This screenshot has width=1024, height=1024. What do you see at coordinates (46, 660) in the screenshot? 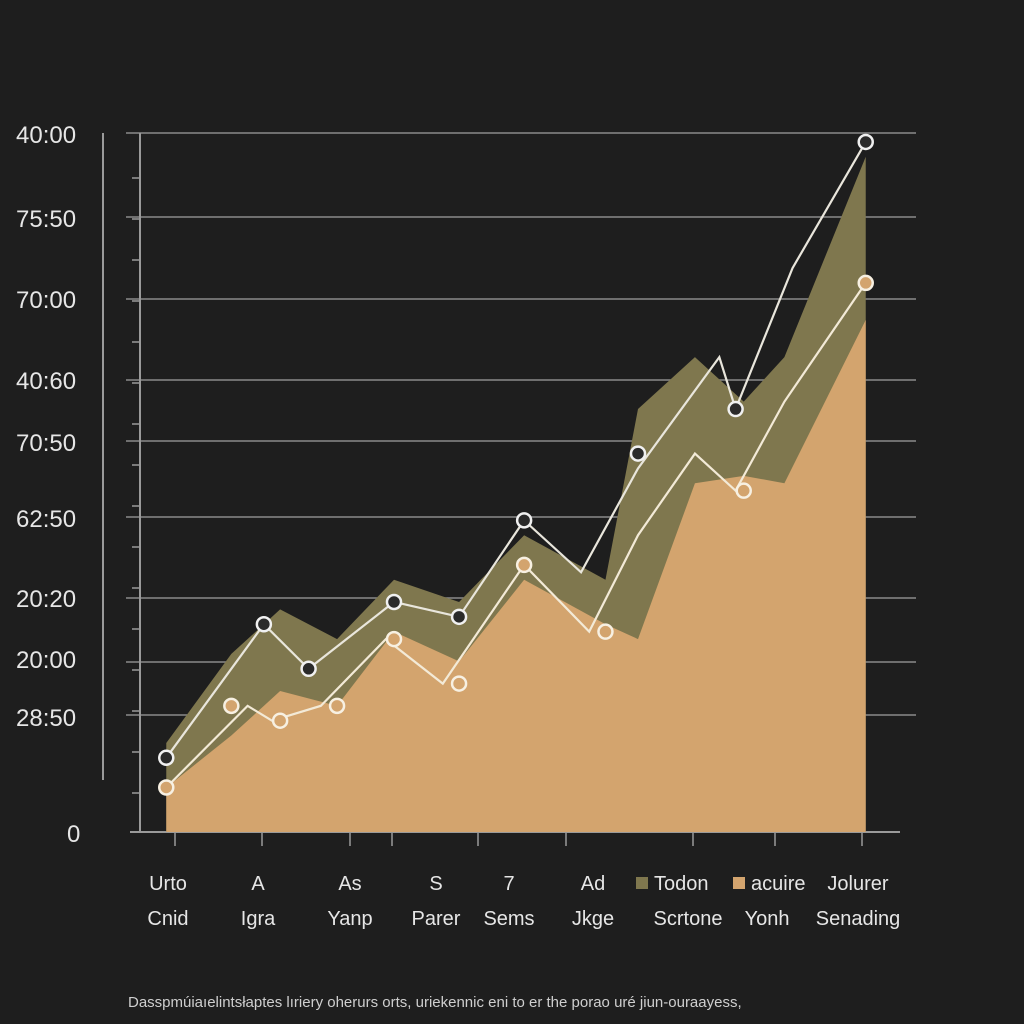
I see `y-tick-label-7: 20:00` at bounding box center [46, 660].